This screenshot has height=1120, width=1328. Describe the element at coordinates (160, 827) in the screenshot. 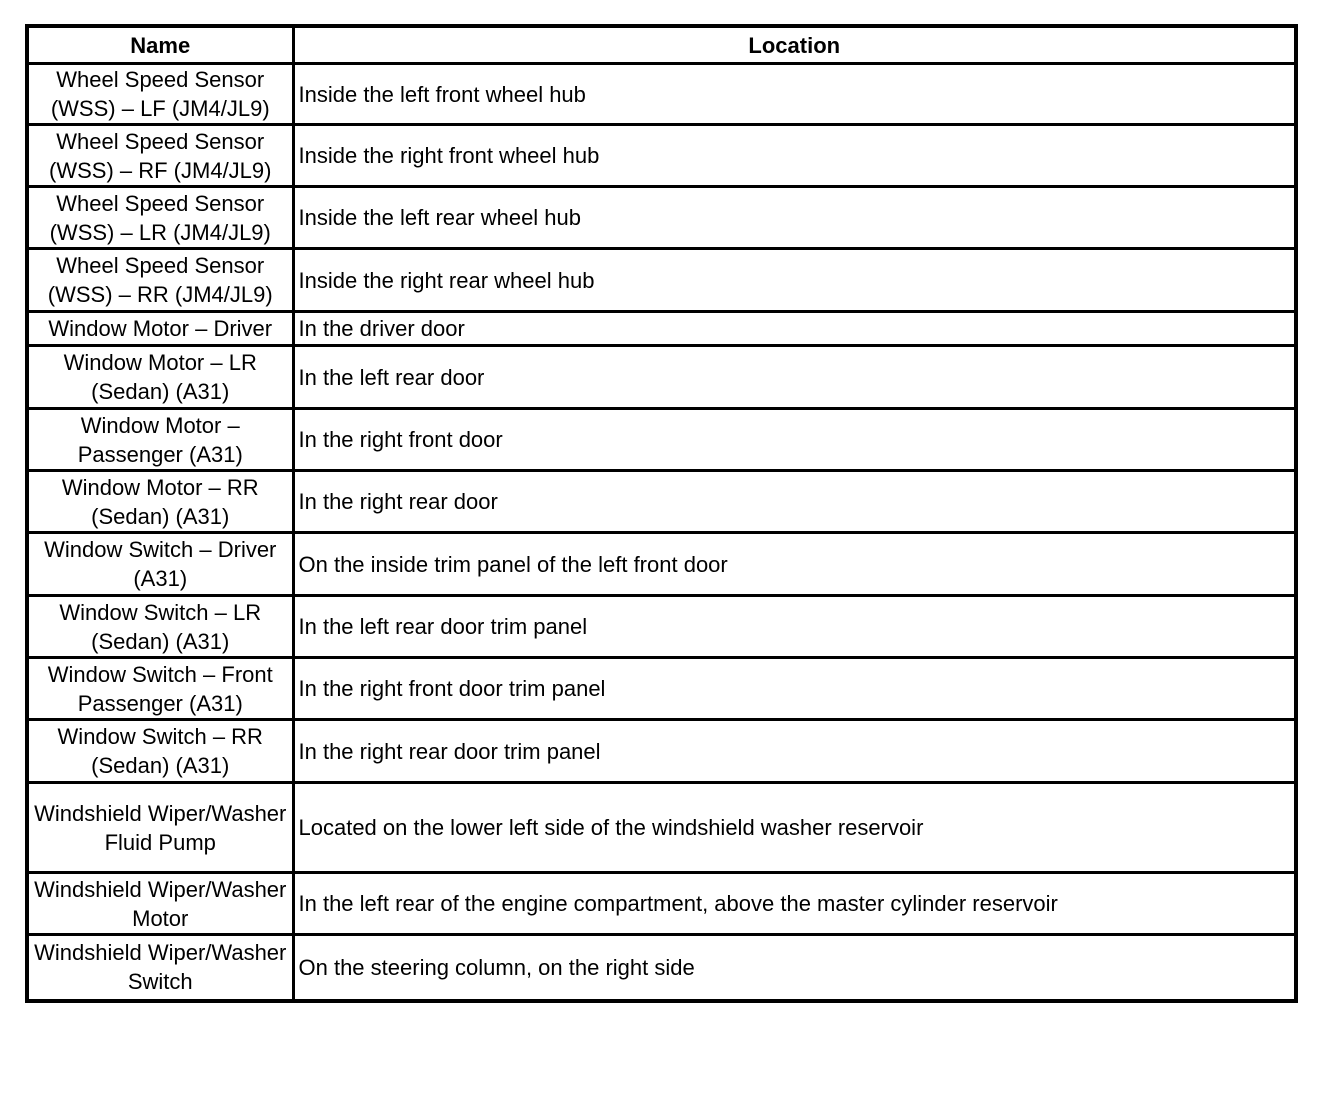

I see `cell-name: Windshield Wiper/Washer Fluid Pump` at that location.